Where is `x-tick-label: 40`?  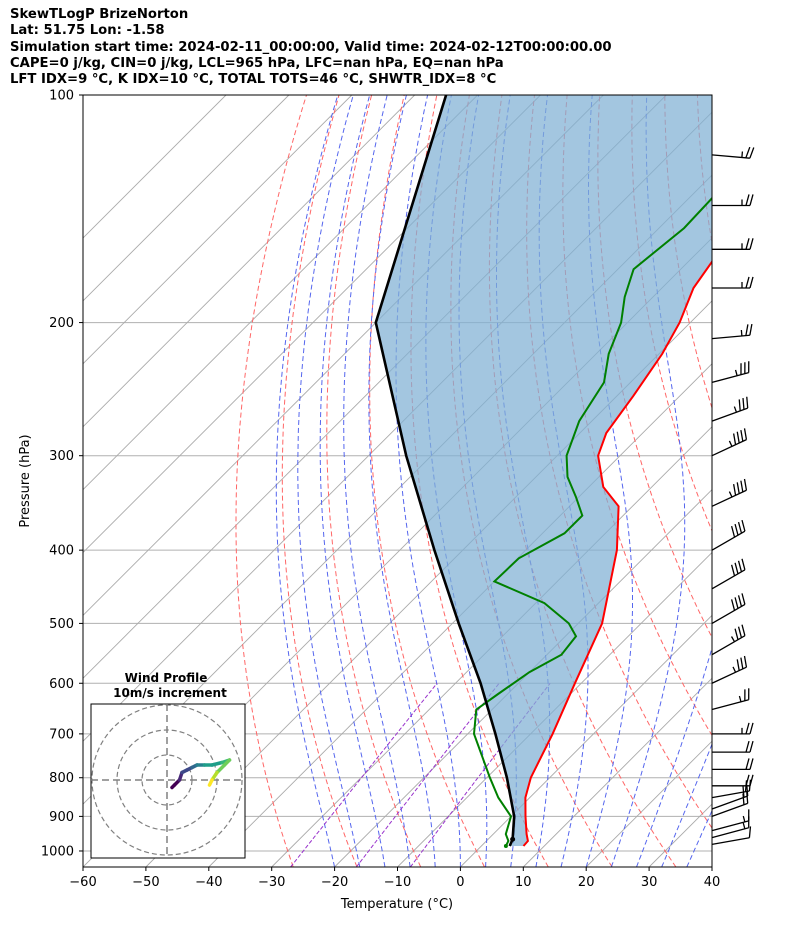
x-tick-label: 40 is located at coordinates (712, 882).